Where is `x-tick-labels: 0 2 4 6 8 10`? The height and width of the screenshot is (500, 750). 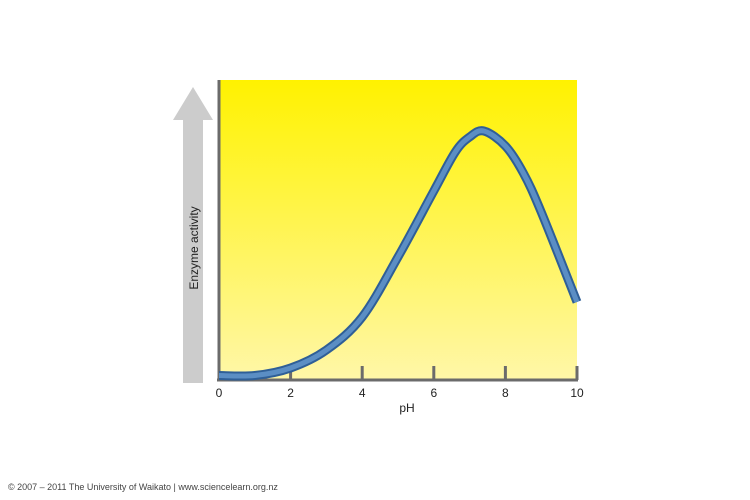 x-tick-labels: 0 2 4 6 8 10 is located at coordinates (400, 393).